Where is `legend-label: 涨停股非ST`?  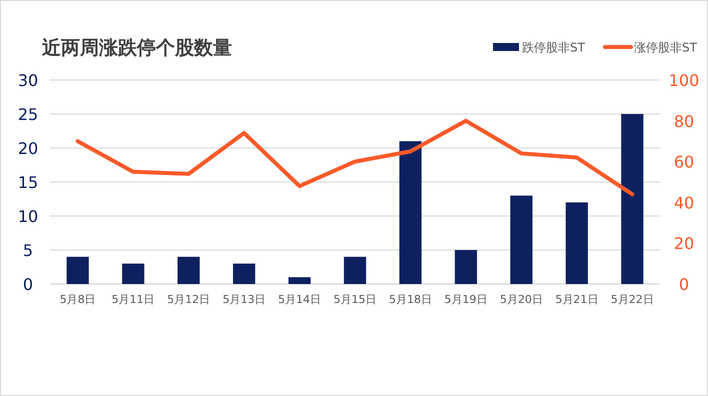 legend-label: 涨停股非ST is located at coordinates (666, 47).